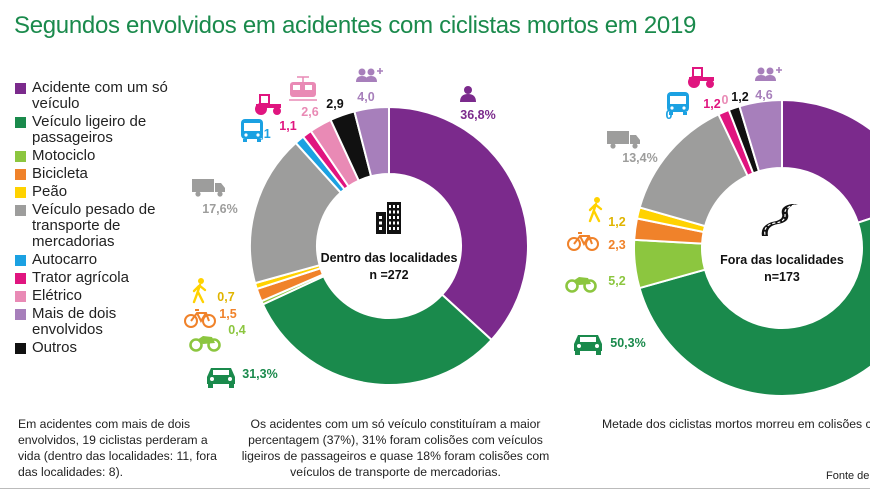  I want to click on legend-item: Veículo ligeiro de passageiros, so click(97, 130).